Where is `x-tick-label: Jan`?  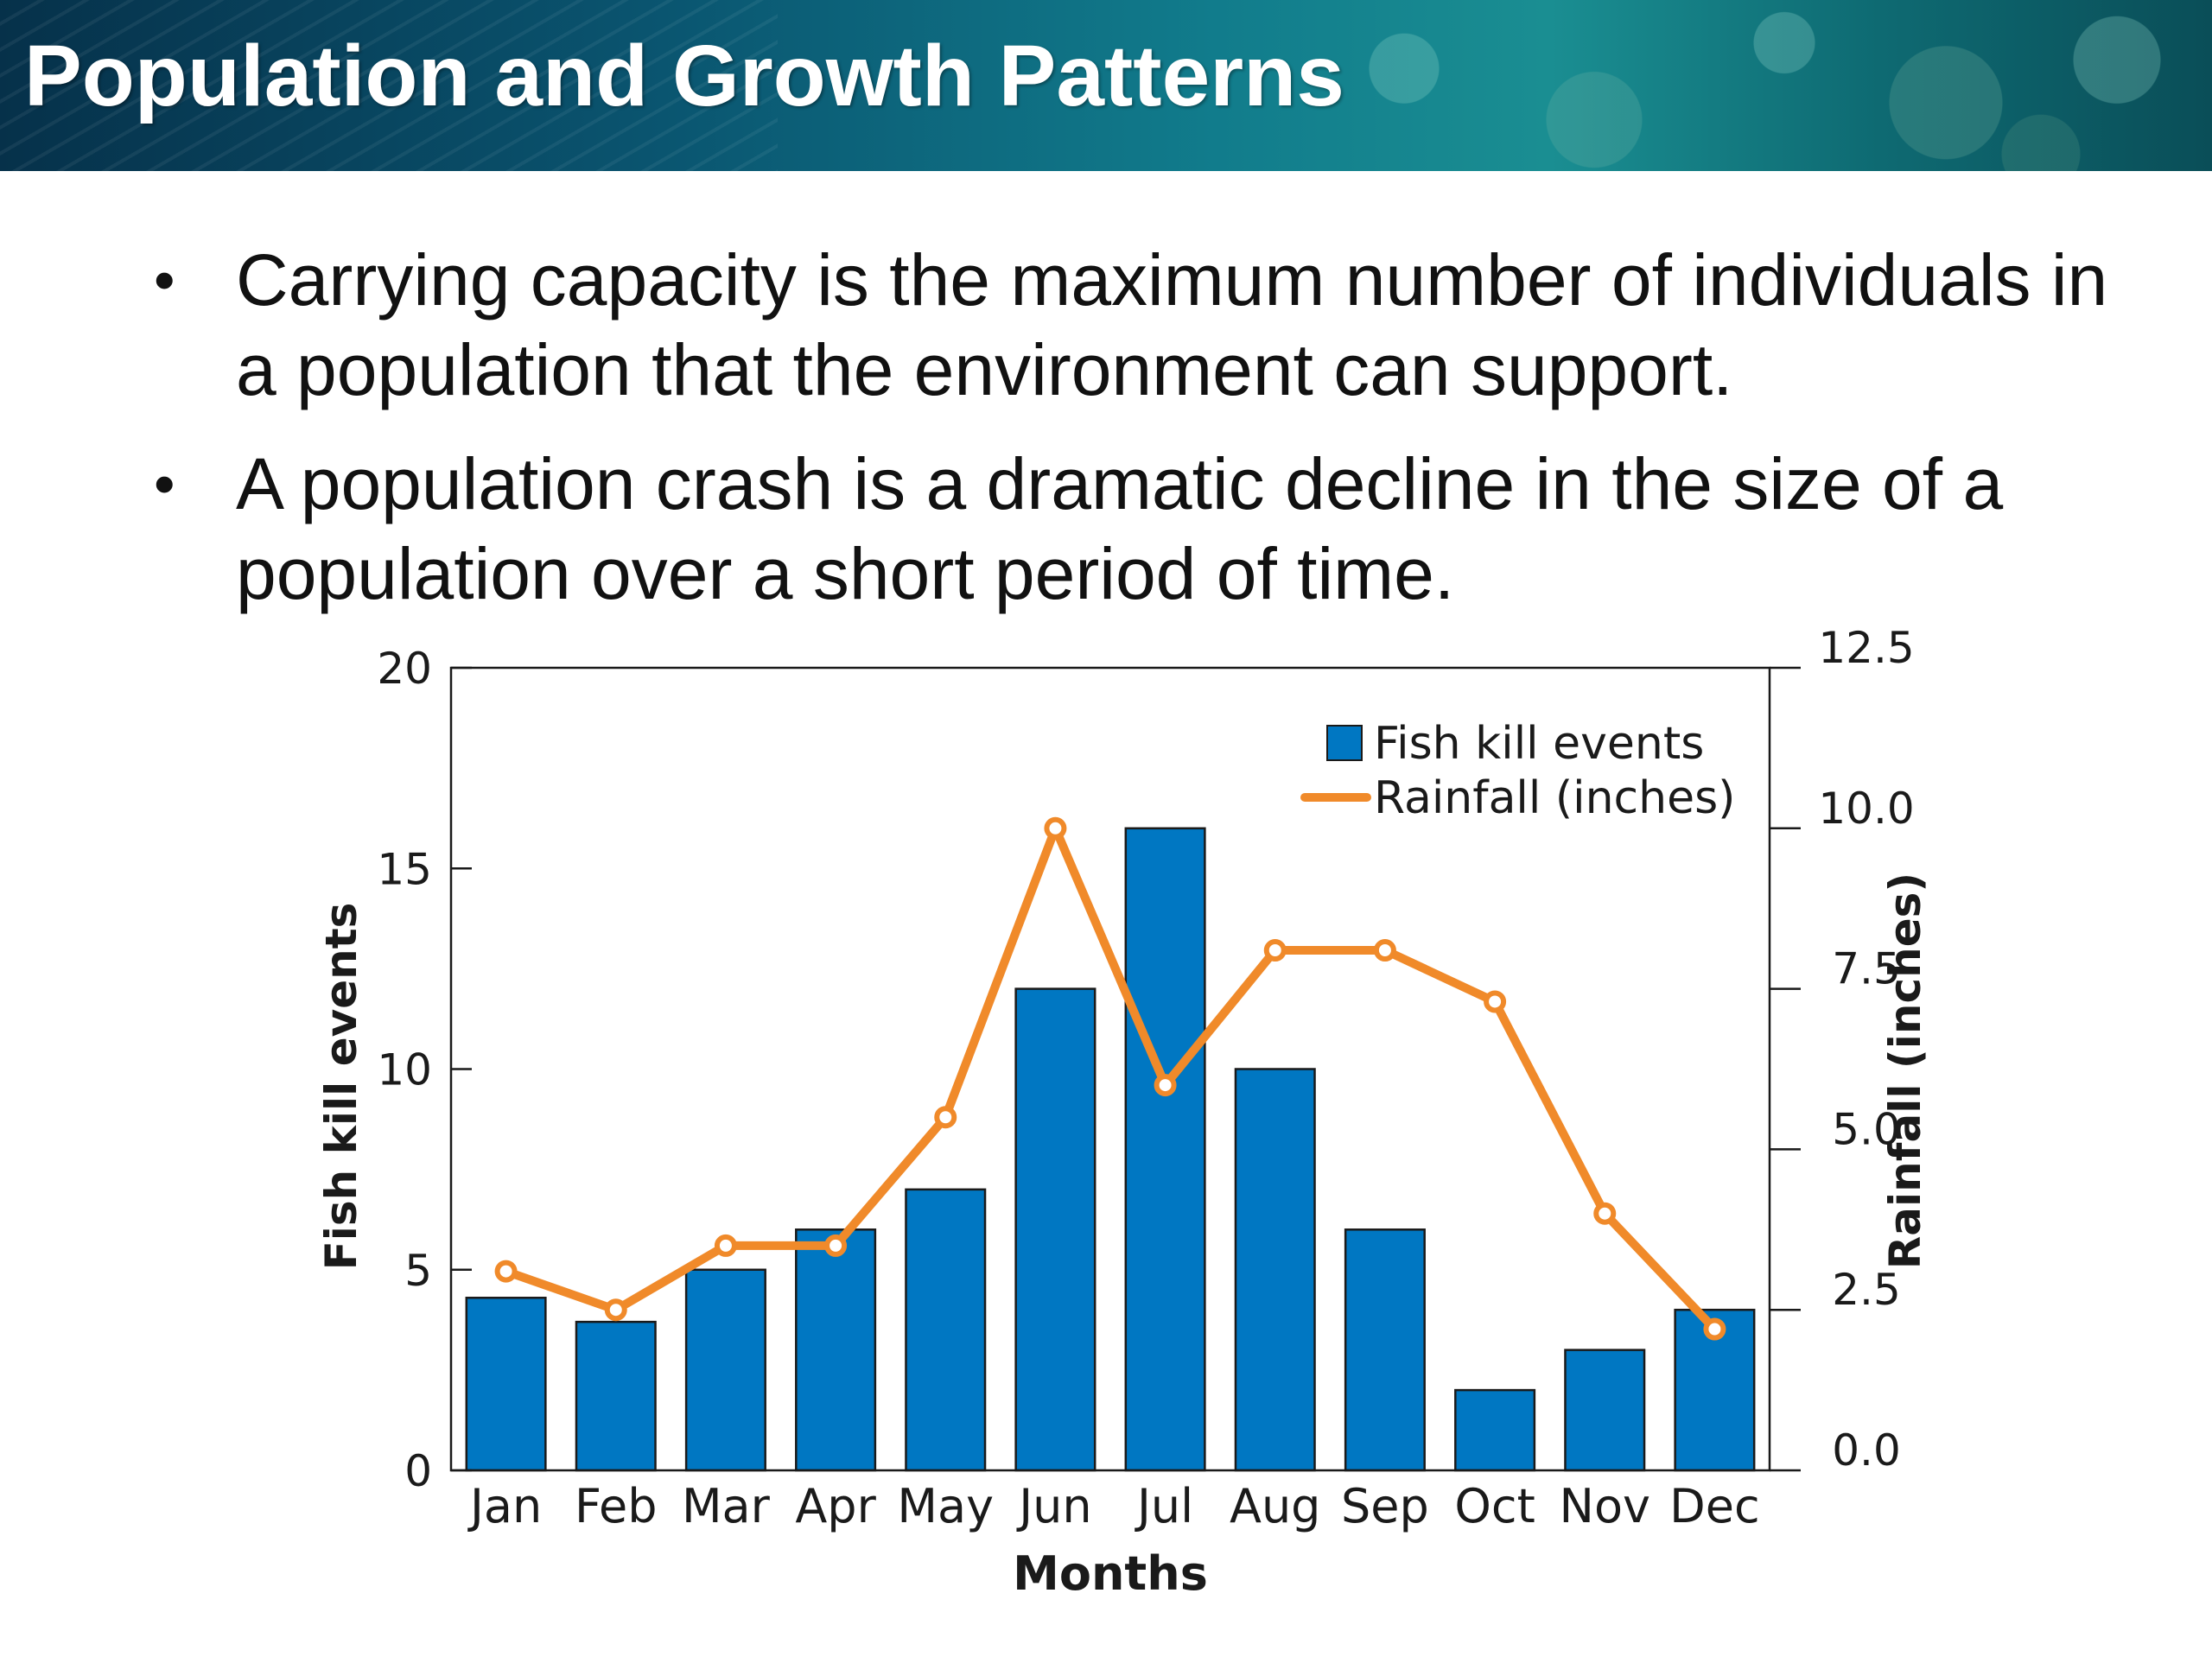 x-tick-label: Jan is located at coordinates (504, 1506).